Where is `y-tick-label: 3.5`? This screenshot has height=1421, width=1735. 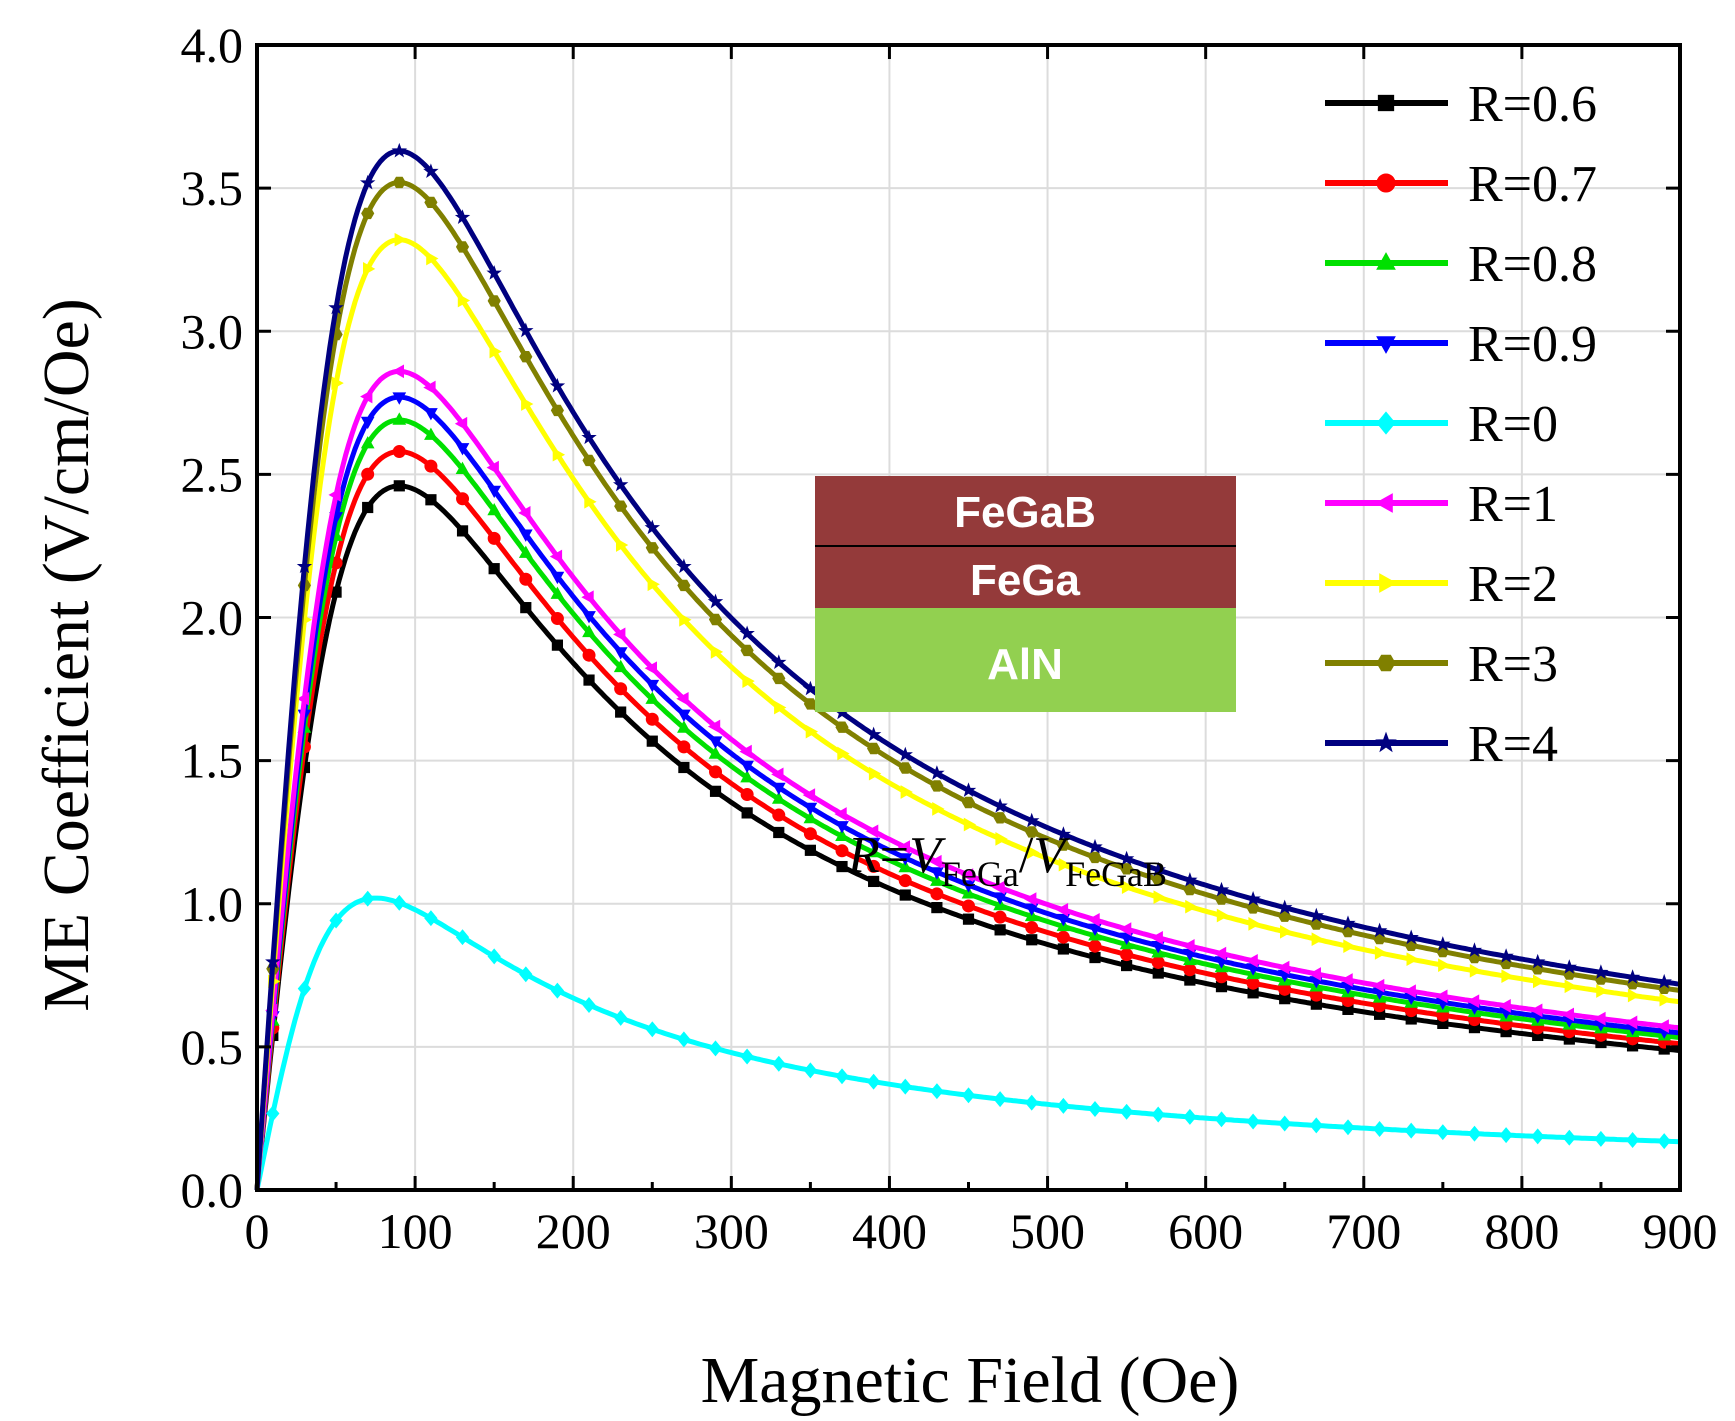
y-tick-label: 3.5 is located at coordinates (212, 188).